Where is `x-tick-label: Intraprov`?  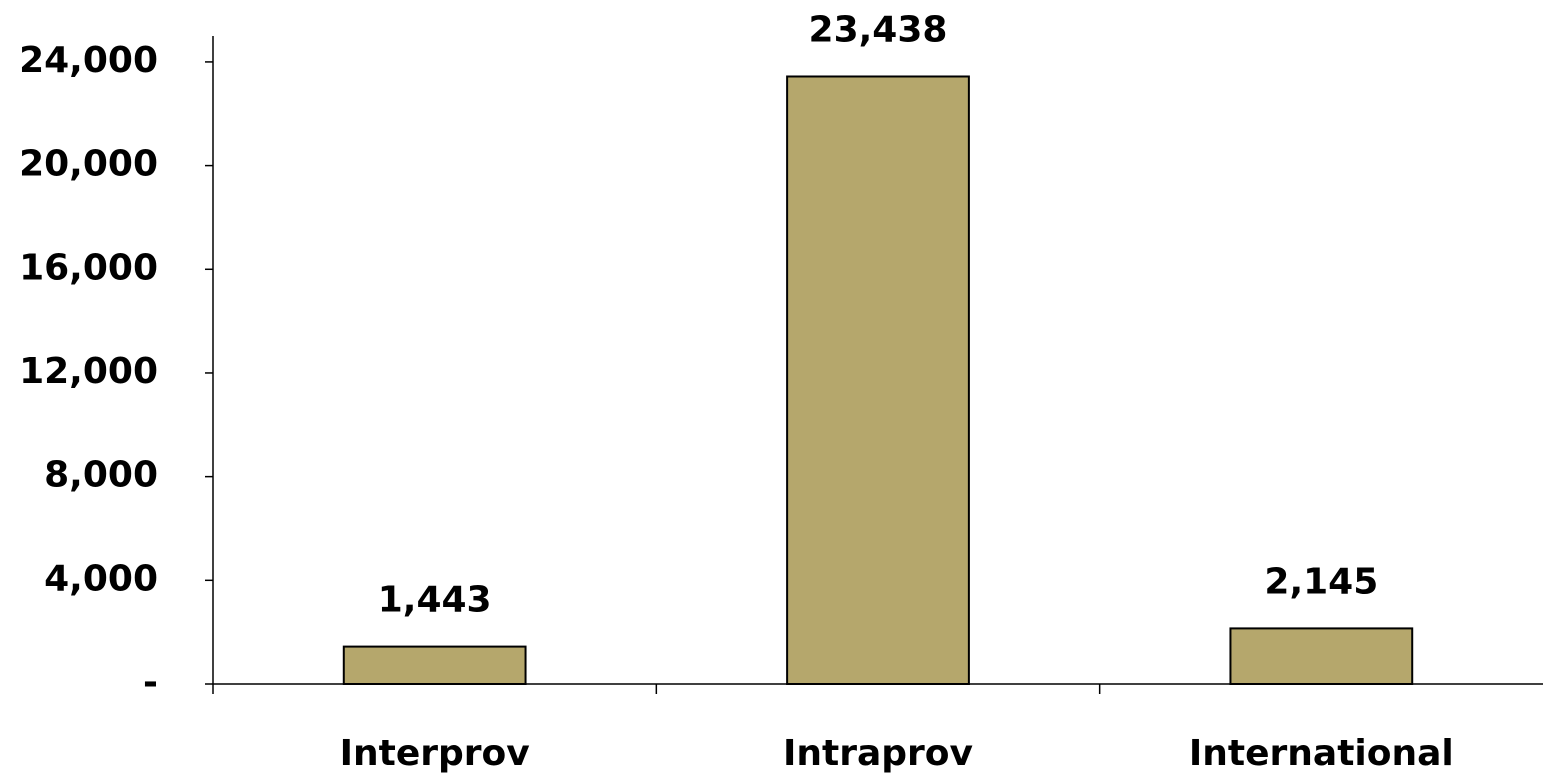 x-tick-label: Intraprov is located at coordinates (878, 753).